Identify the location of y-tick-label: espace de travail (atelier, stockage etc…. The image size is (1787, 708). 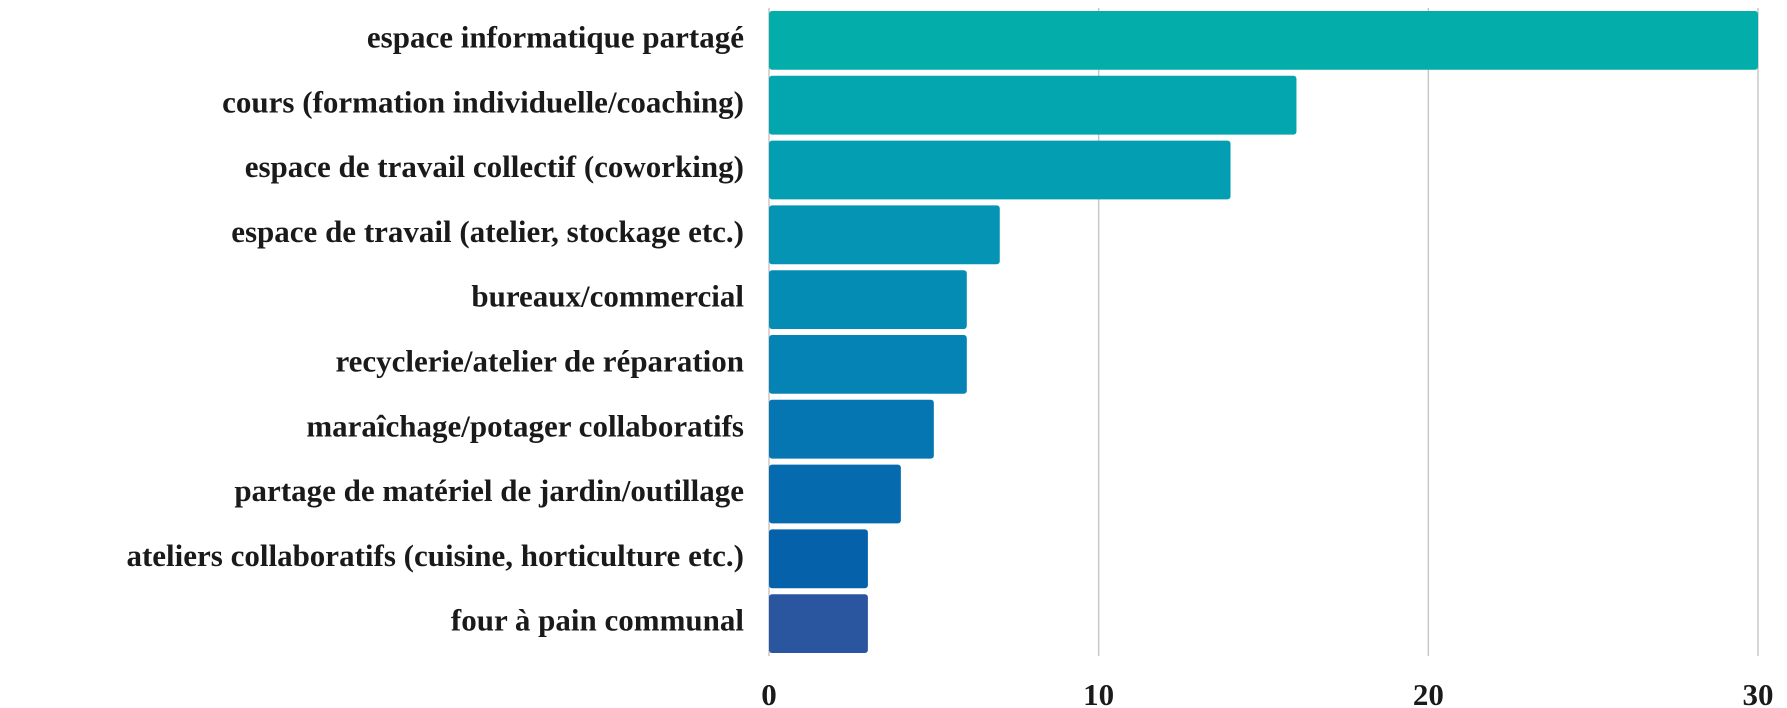
(487, 231).